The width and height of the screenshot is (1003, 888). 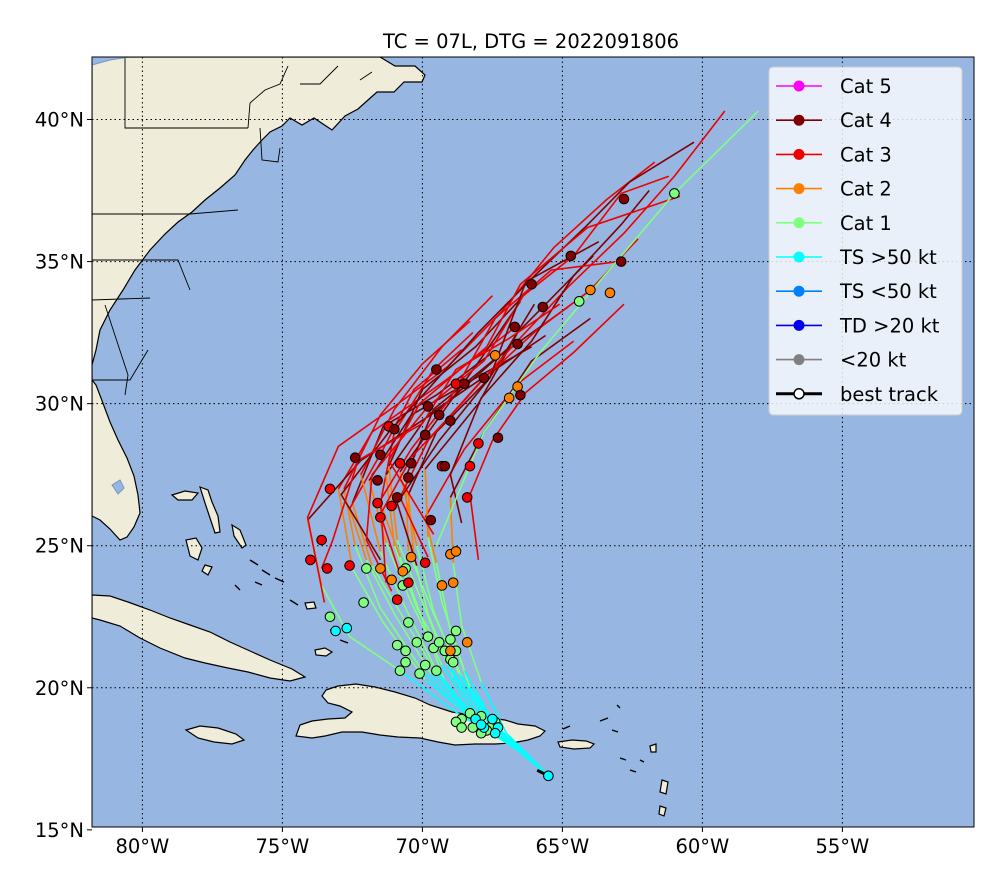 I want to click on x-tick-label: 80°W, so click(x=142, y=846).